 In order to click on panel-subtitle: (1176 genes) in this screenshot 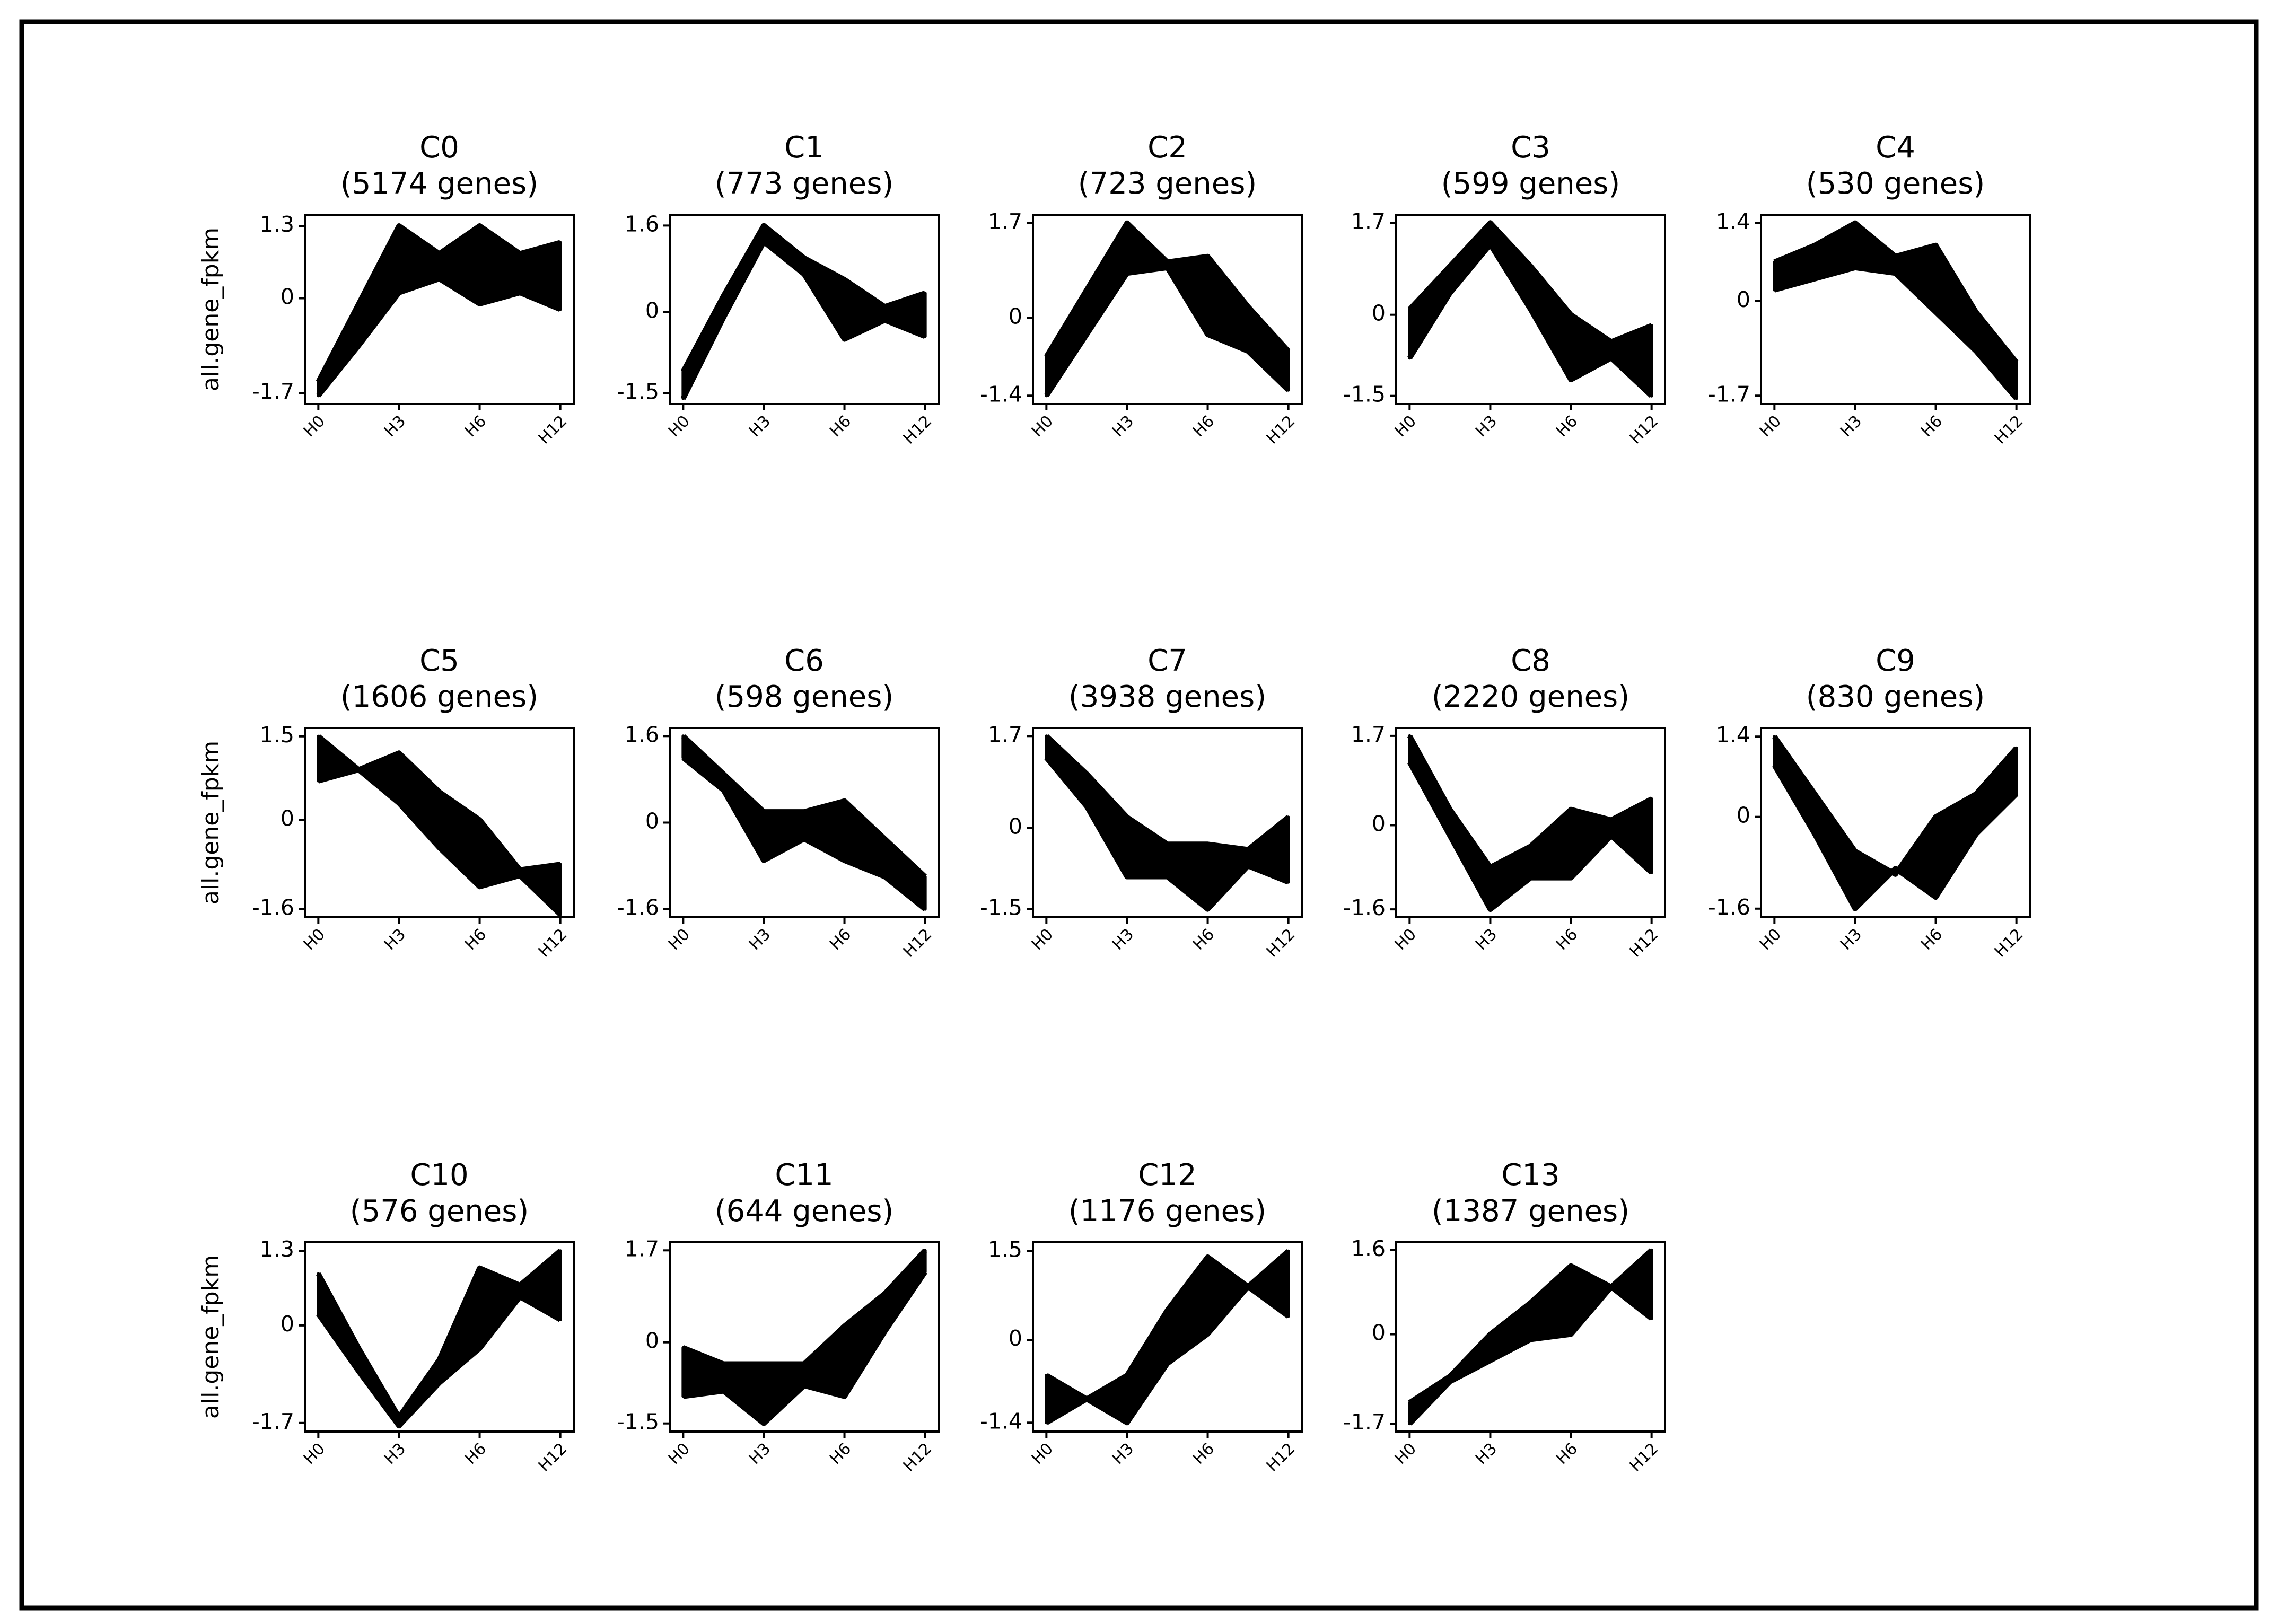, I will do `click(1167, 1211)`.